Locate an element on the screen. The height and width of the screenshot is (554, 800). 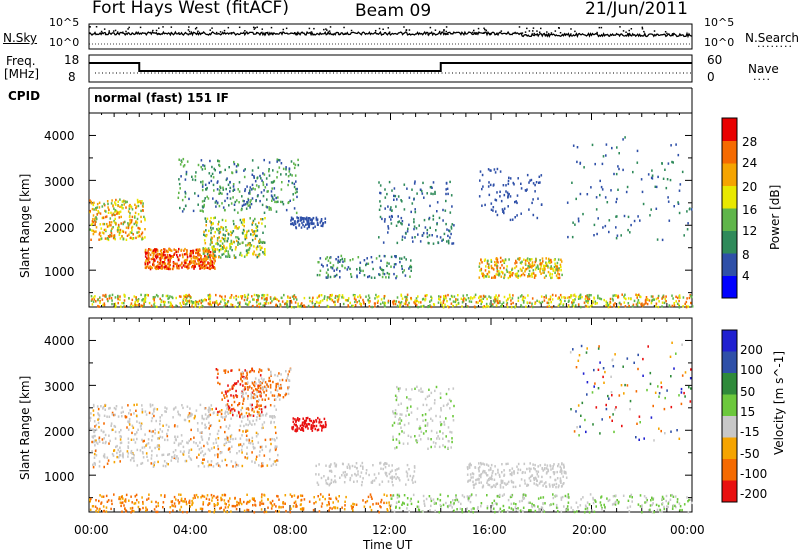
power-colorbar-frame is located at coordinates (729, 208).